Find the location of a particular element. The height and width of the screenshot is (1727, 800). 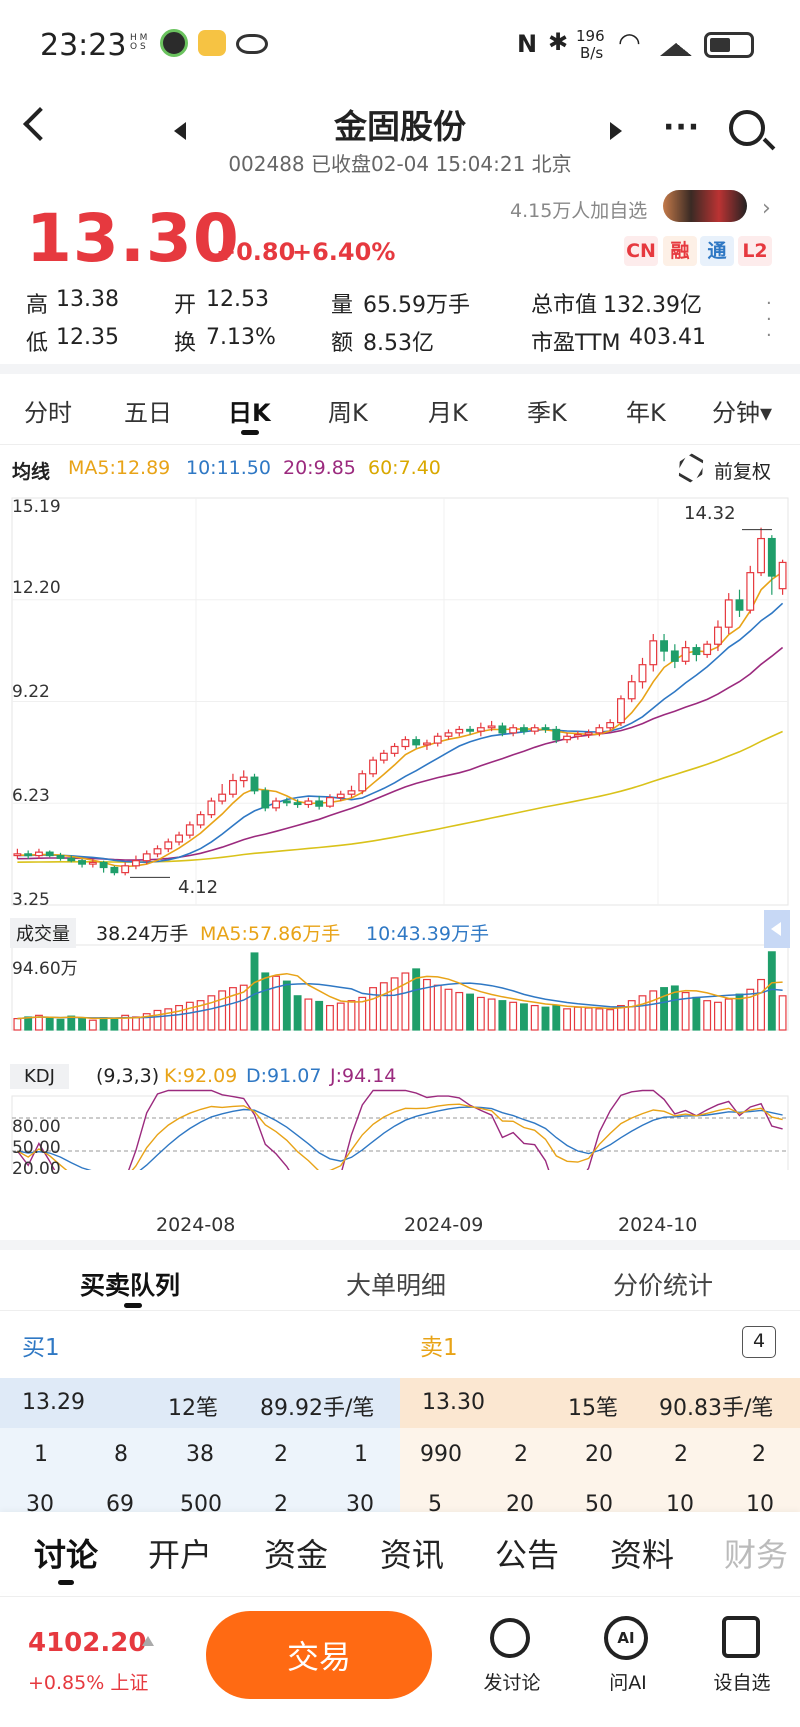

message-notification-icon is located at coordinates (212, 43).